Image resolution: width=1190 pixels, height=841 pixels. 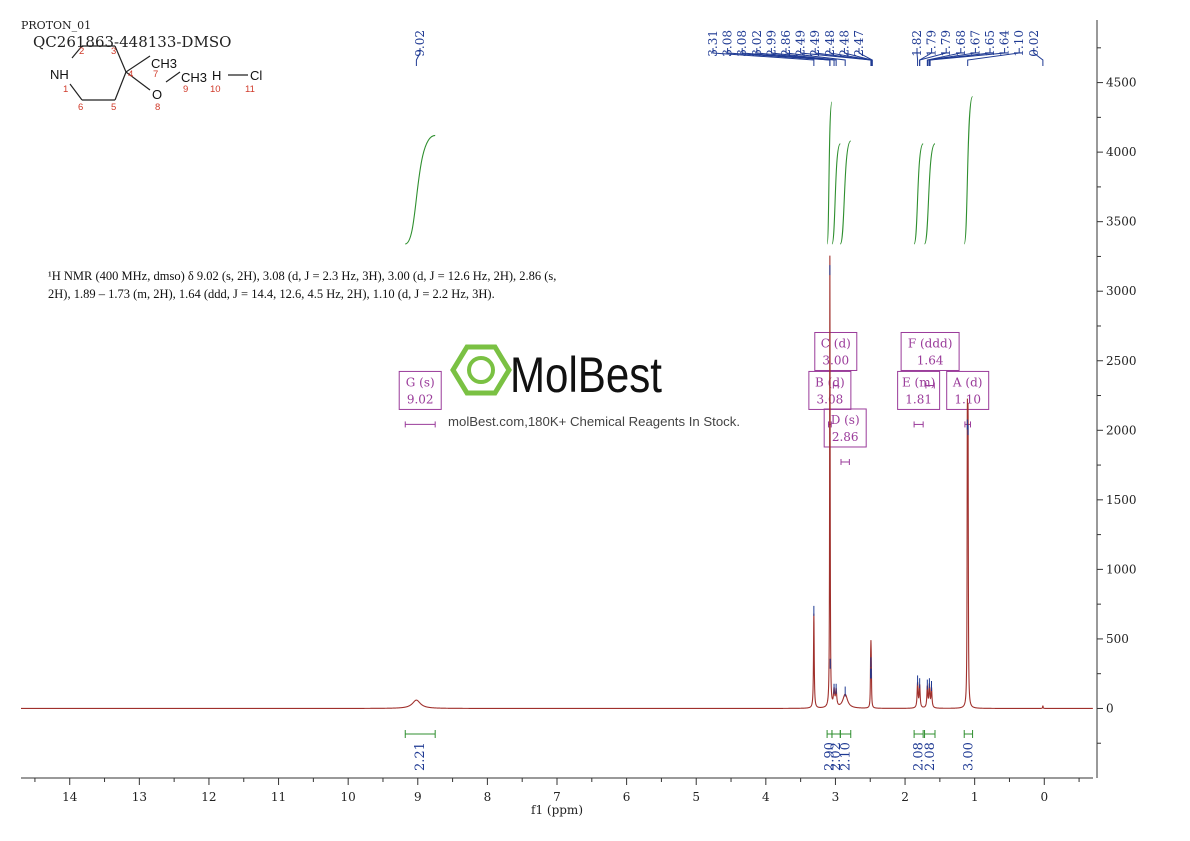 I want to click on peak-shift-label: 1.68, so click(x=961, y=43).